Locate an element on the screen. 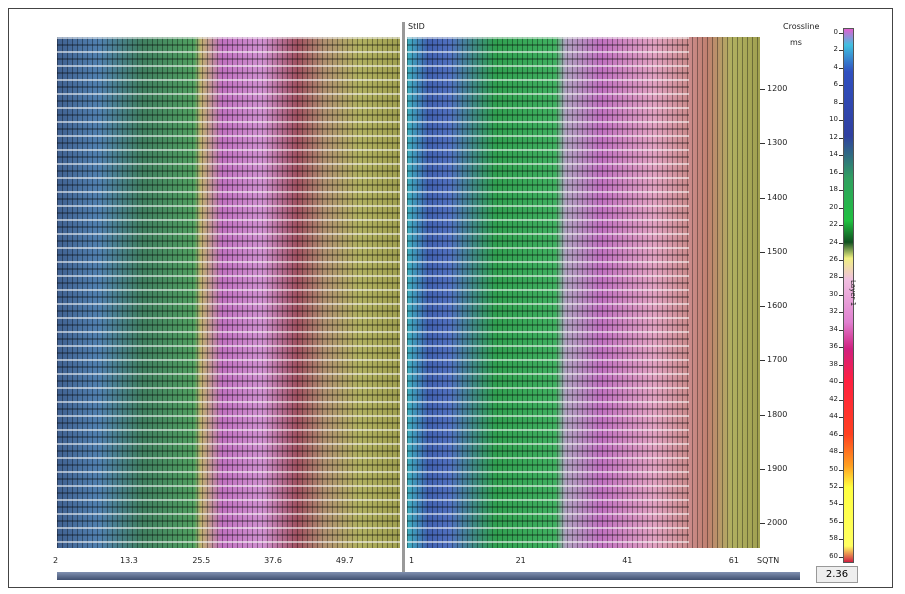 This screenshot has width=905, height=594. colorbar-tick-label: 46 is located at coordinates (833, 433).